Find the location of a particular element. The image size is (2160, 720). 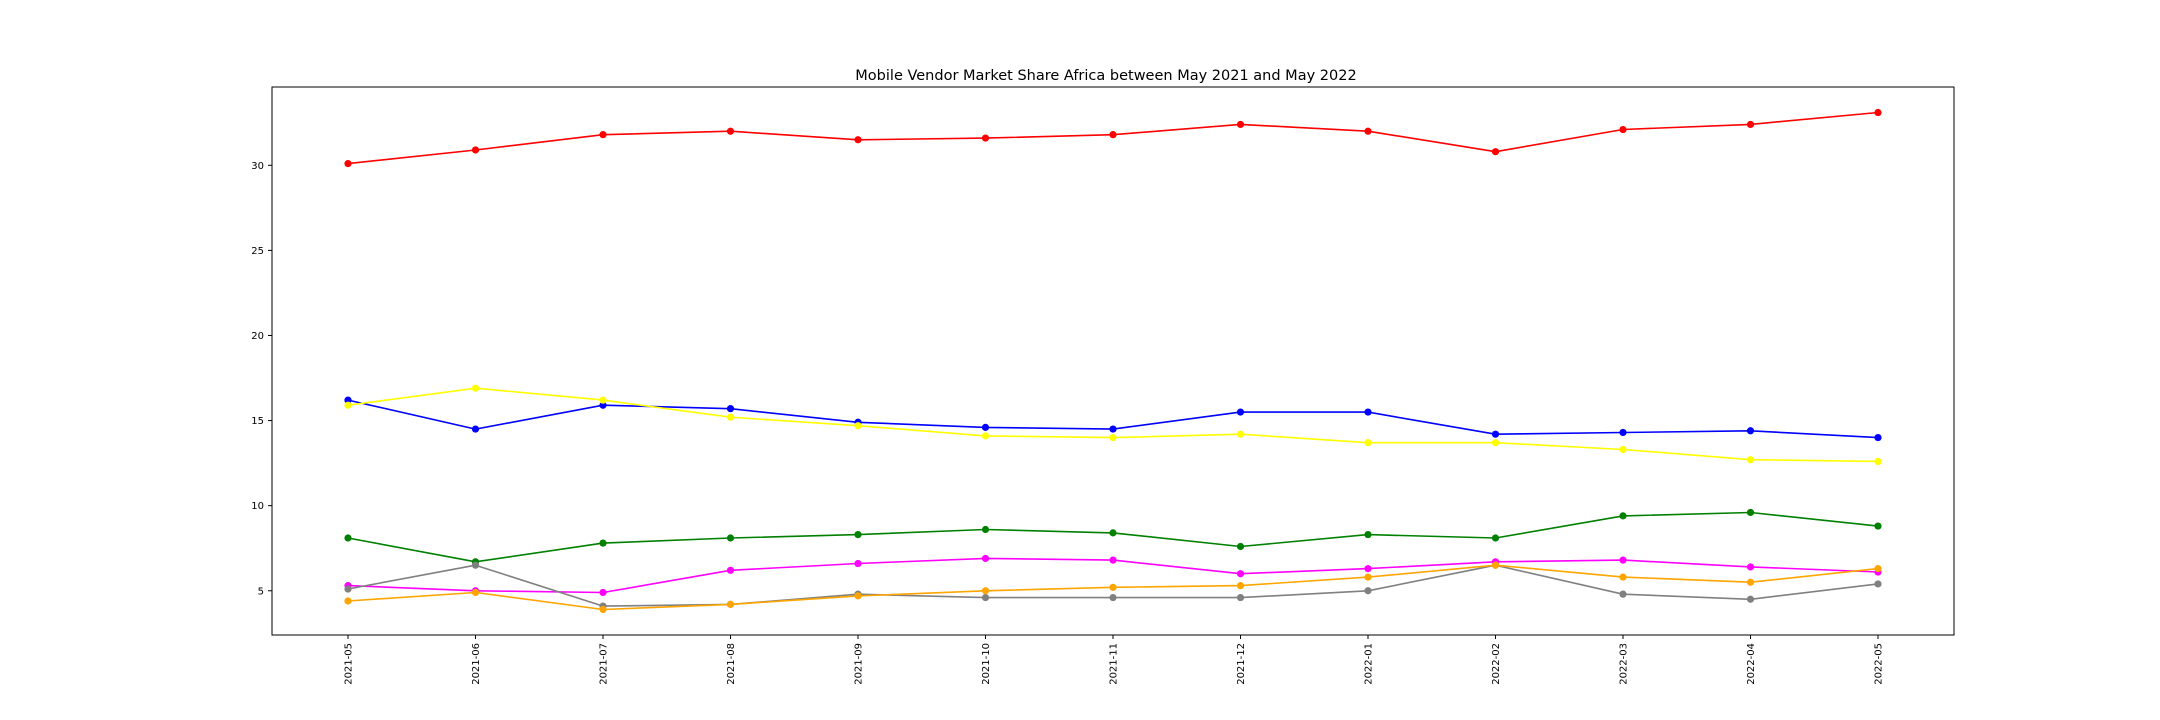

x-tick-label: 2022-02 is located at coordinates (1496, 664).